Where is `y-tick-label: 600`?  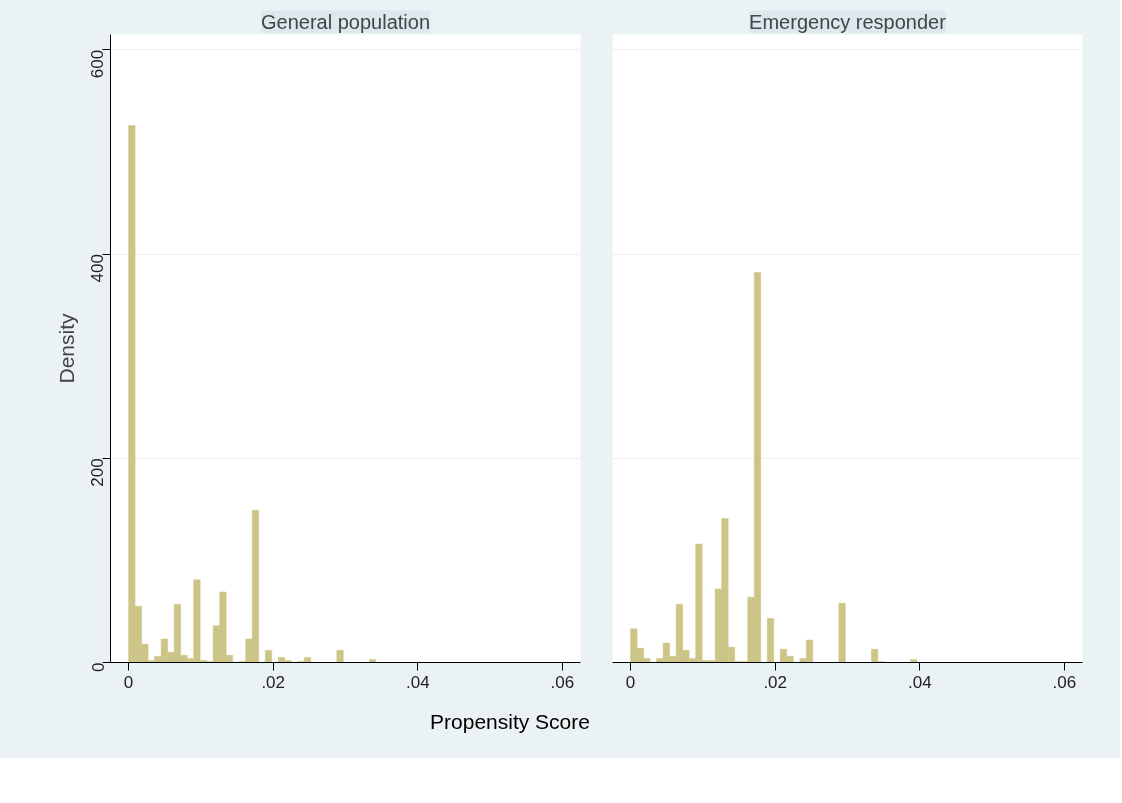
y-tick-label: 600 is located at coordinates (98, 64).